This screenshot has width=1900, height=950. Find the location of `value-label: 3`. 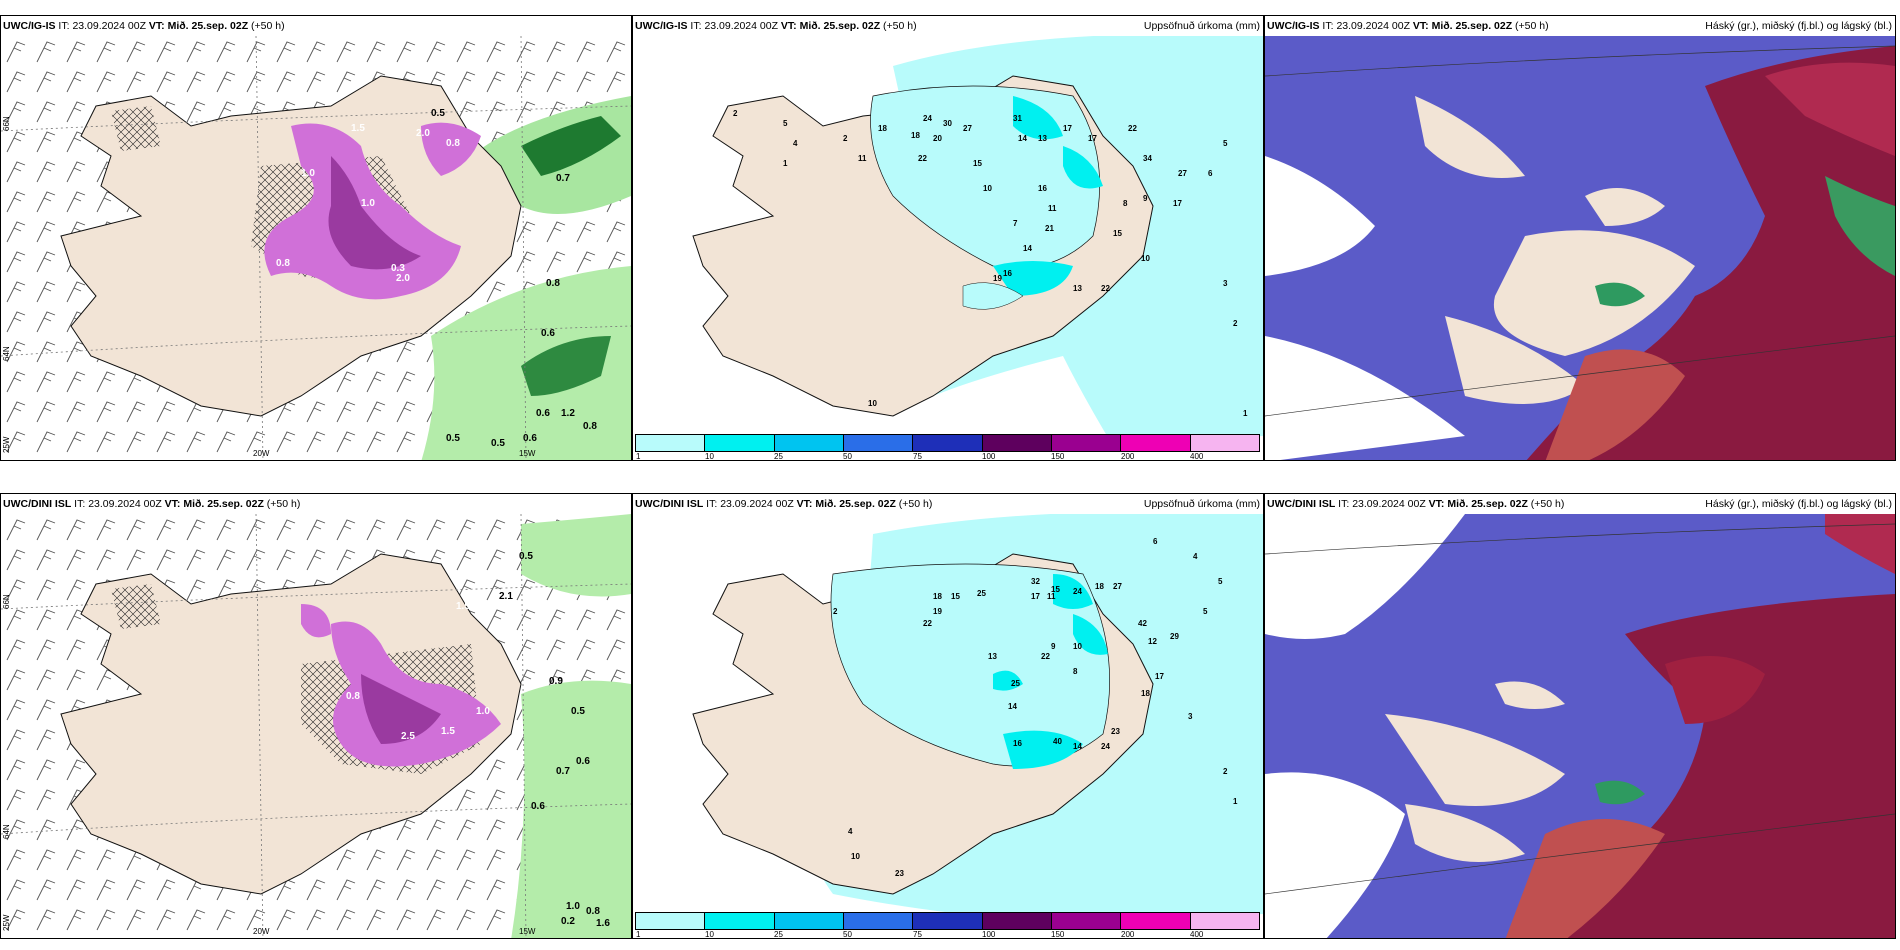

value-label: 3 is located at coordinates (1225, 283).